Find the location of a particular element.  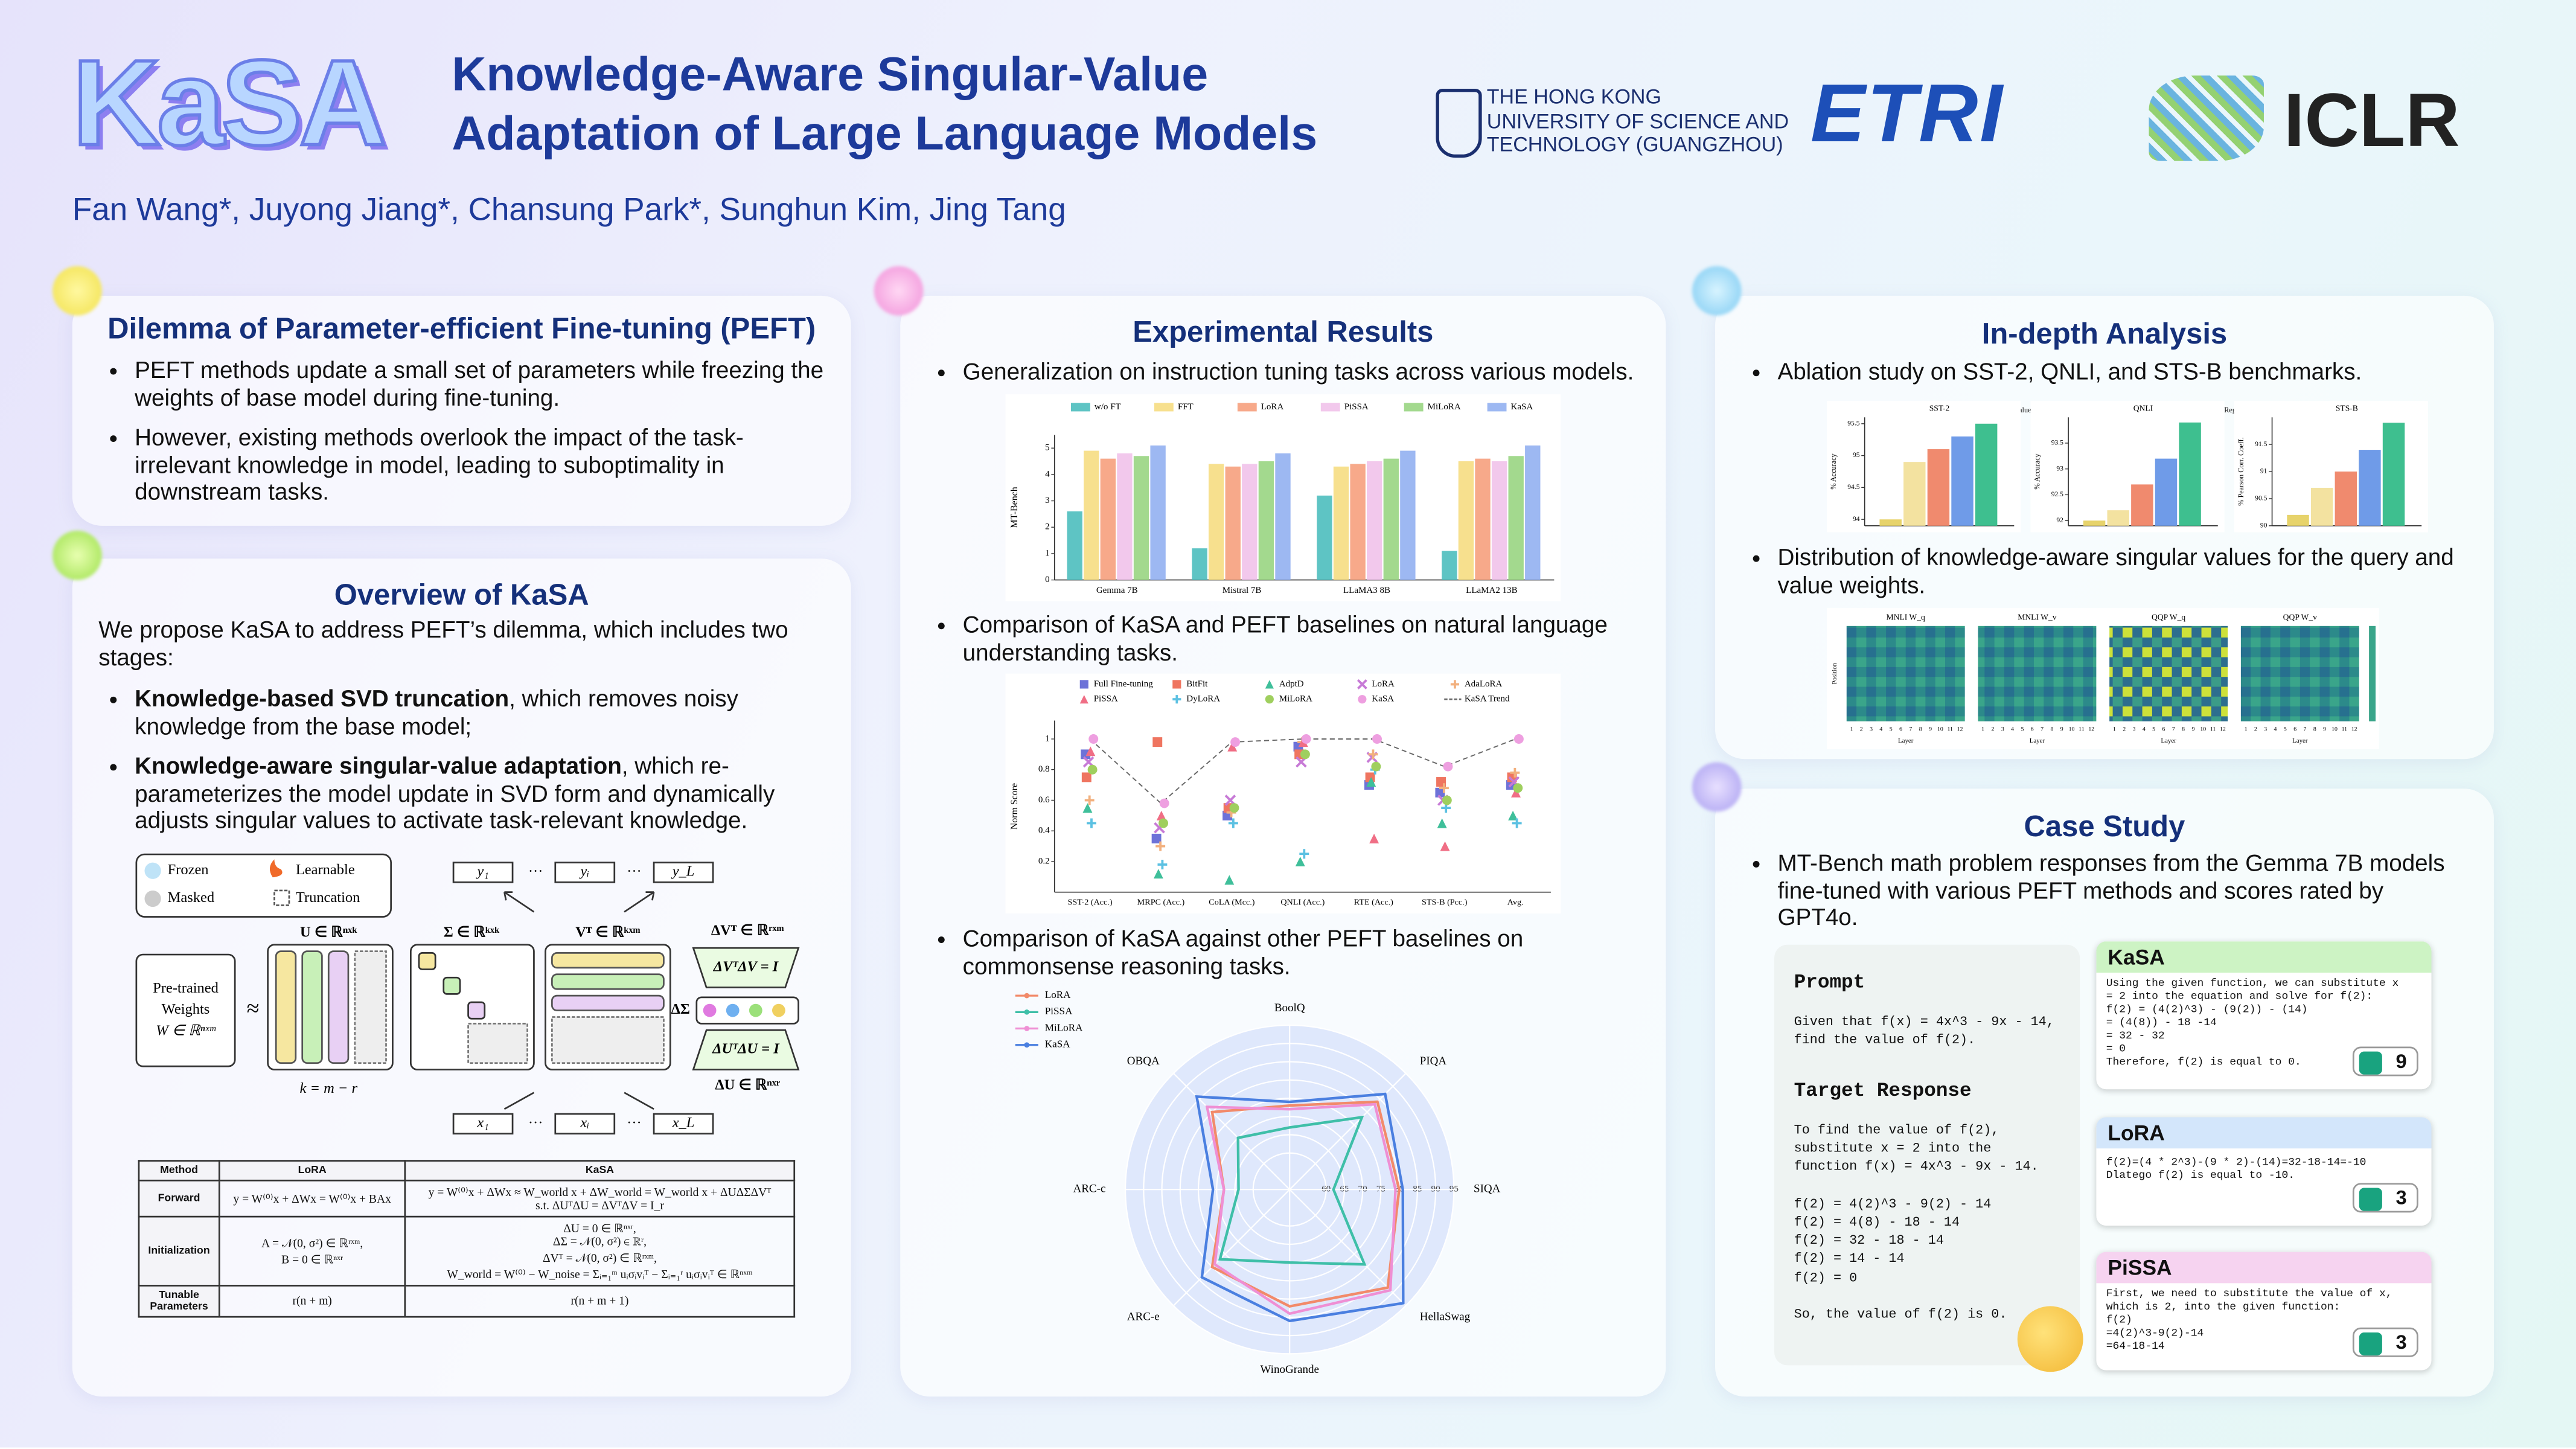

legend-label: KaSA is located at coordinates (1383, 699).